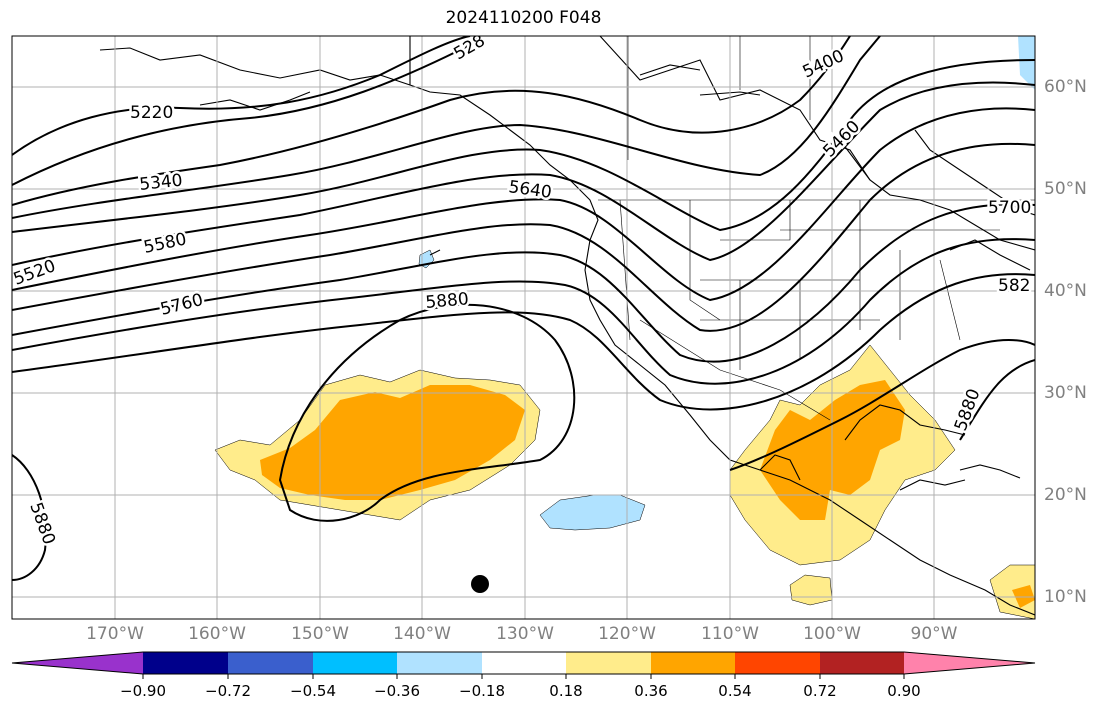 The image size is (1105, 712). I want to click on contour-label: 5220, so click(151, 113).